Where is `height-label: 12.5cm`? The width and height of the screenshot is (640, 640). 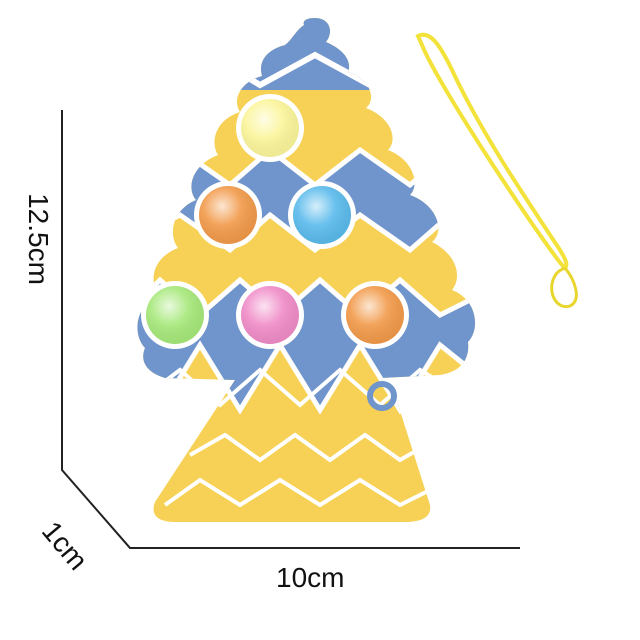
height-label: 12.5cm is located at coordinates (38, 239).